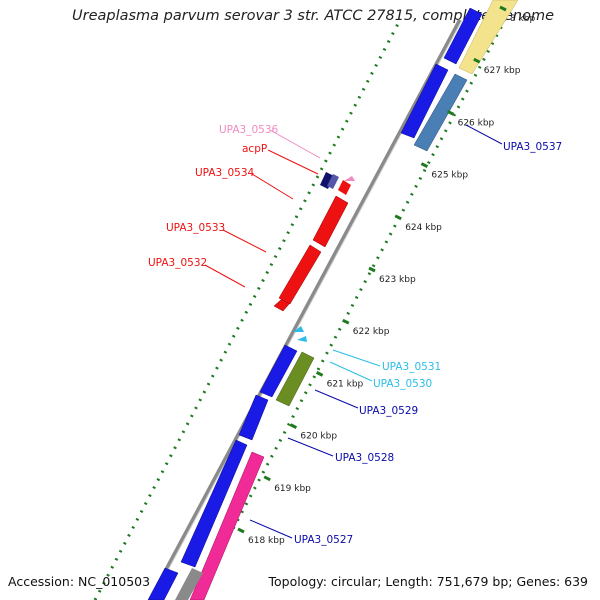  What do you see at coordinates (189, 584) in the screenshot?
I see `gene-grey-bottom` at bounding box center [189, 584].